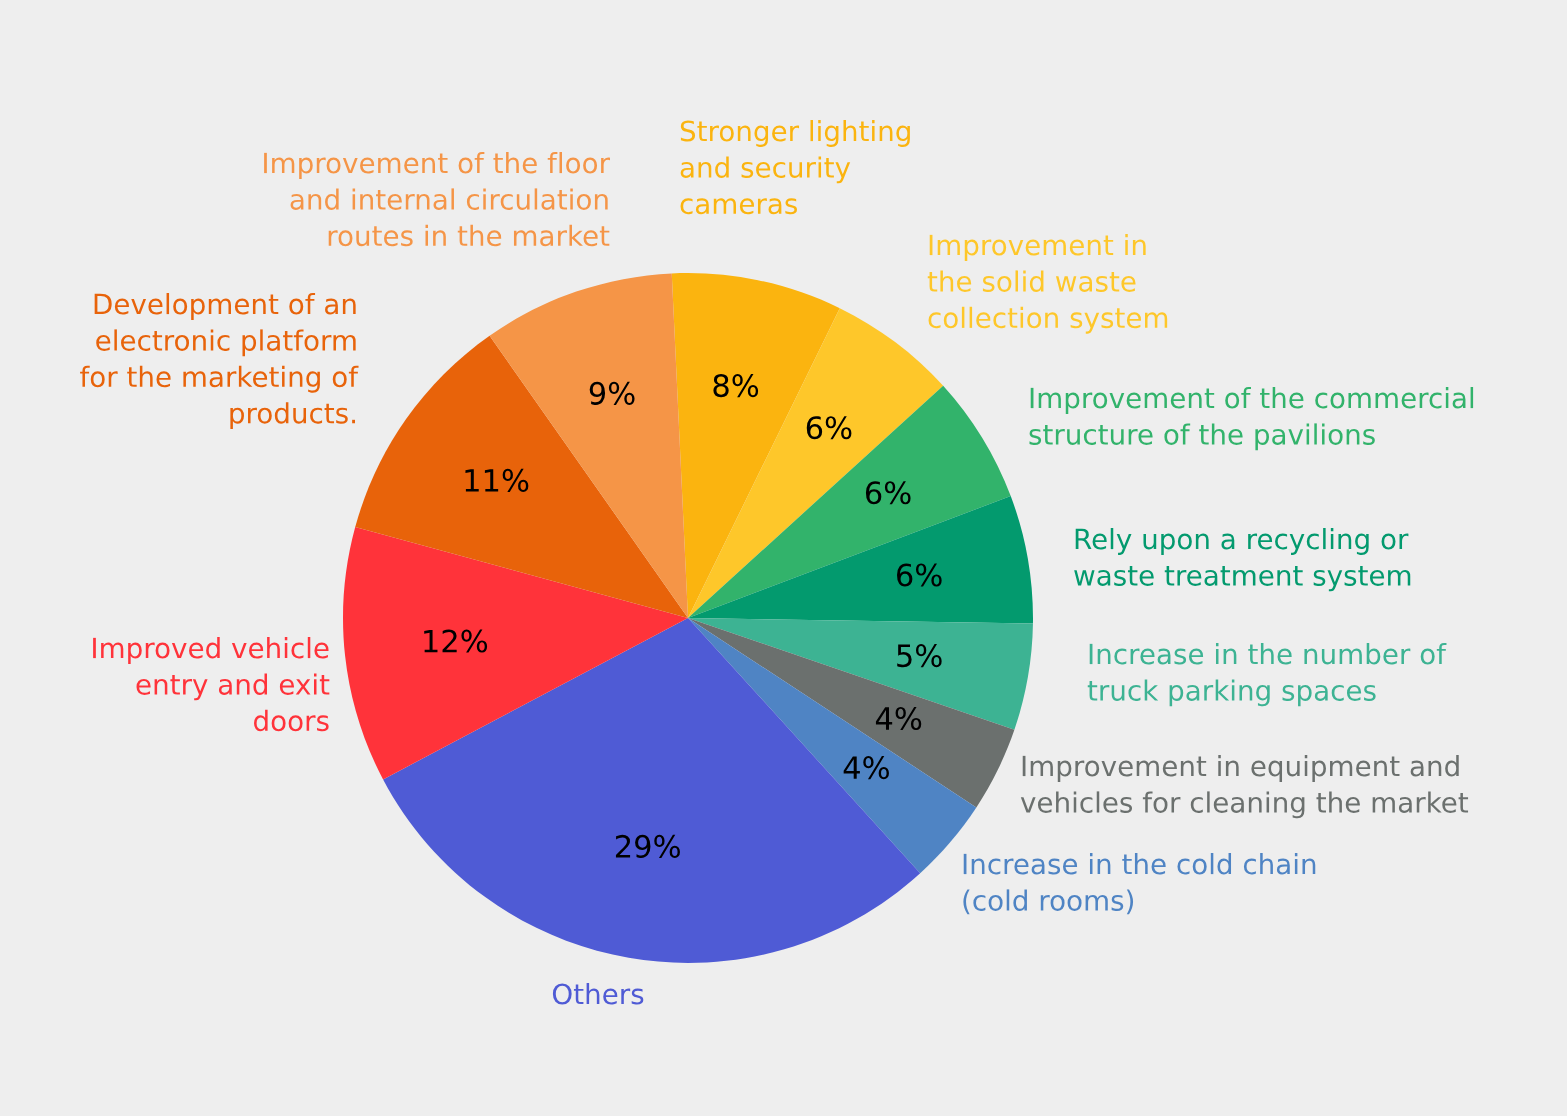 This screenshot has width=1567, height=1116. What do you see at coordinates (795, 167) in the screenshot?
I see `slice-label: Stronger lighting and security cameras` at bounding box center [795, 167].